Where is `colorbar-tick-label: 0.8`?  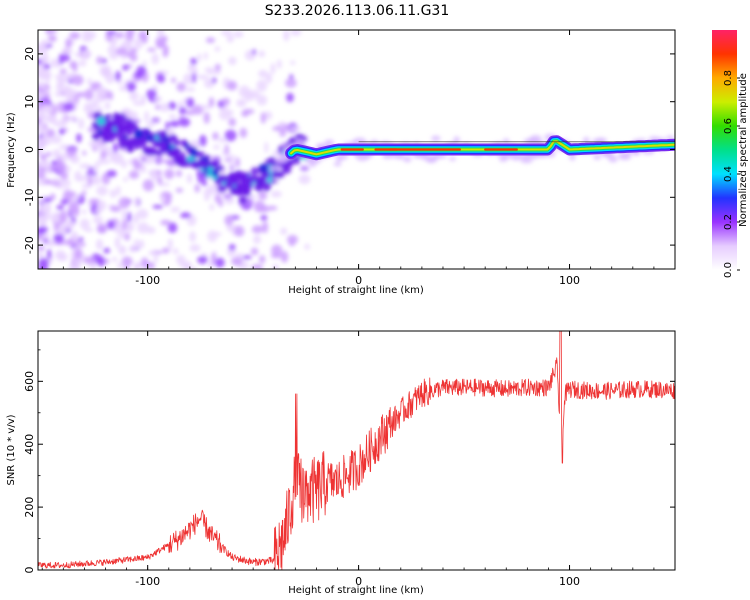 colorbar-tick-label: 0.8 is located at coordinates (728, 78).